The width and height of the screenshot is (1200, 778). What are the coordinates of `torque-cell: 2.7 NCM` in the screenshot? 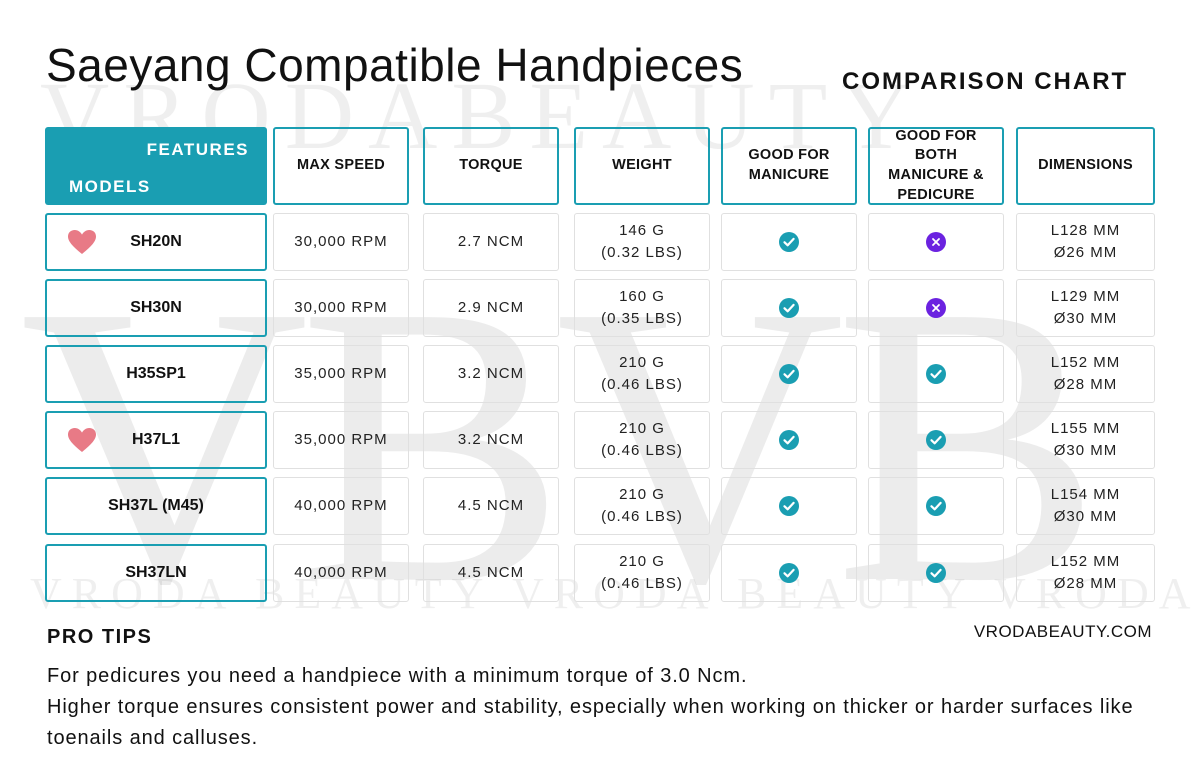 It's located at (491, 242).